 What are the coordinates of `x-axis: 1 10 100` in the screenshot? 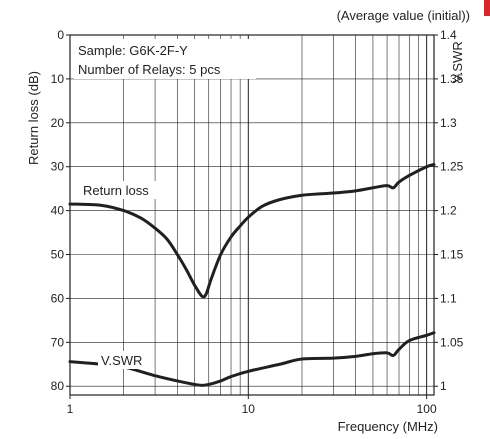 It's located at (252, 405).